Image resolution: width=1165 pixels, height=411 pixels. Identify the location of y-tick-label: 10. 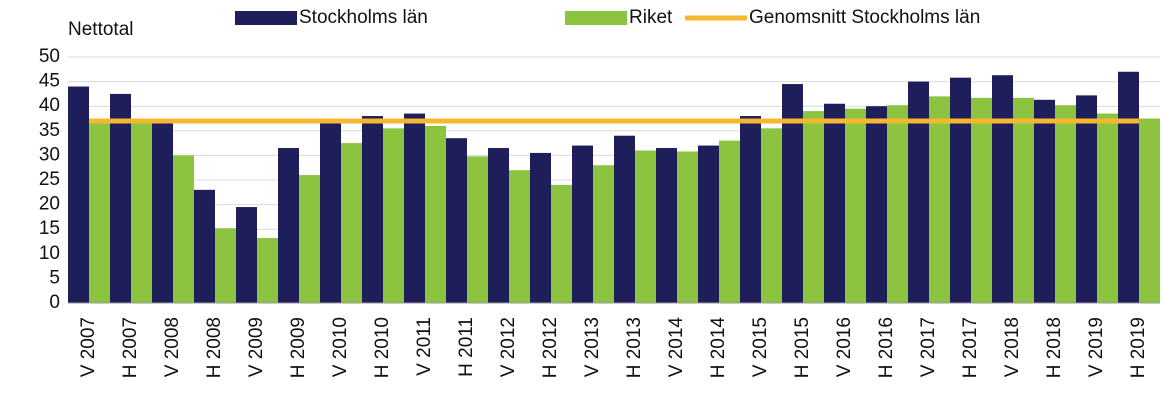
(49, 253).